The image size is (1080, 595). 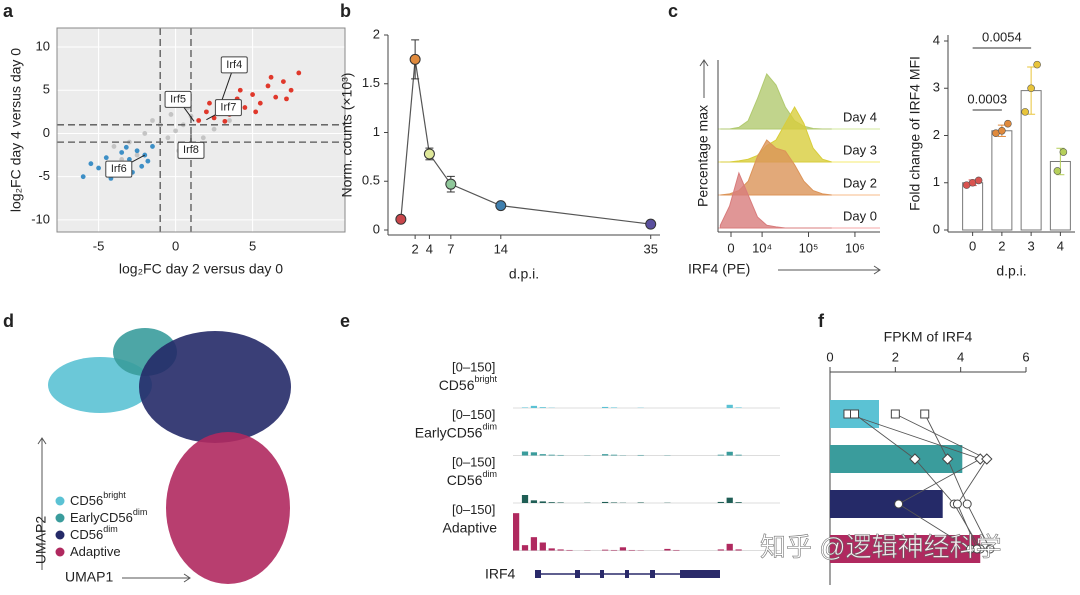 I want to click on panel-label: a, so click(x=8, y=11).